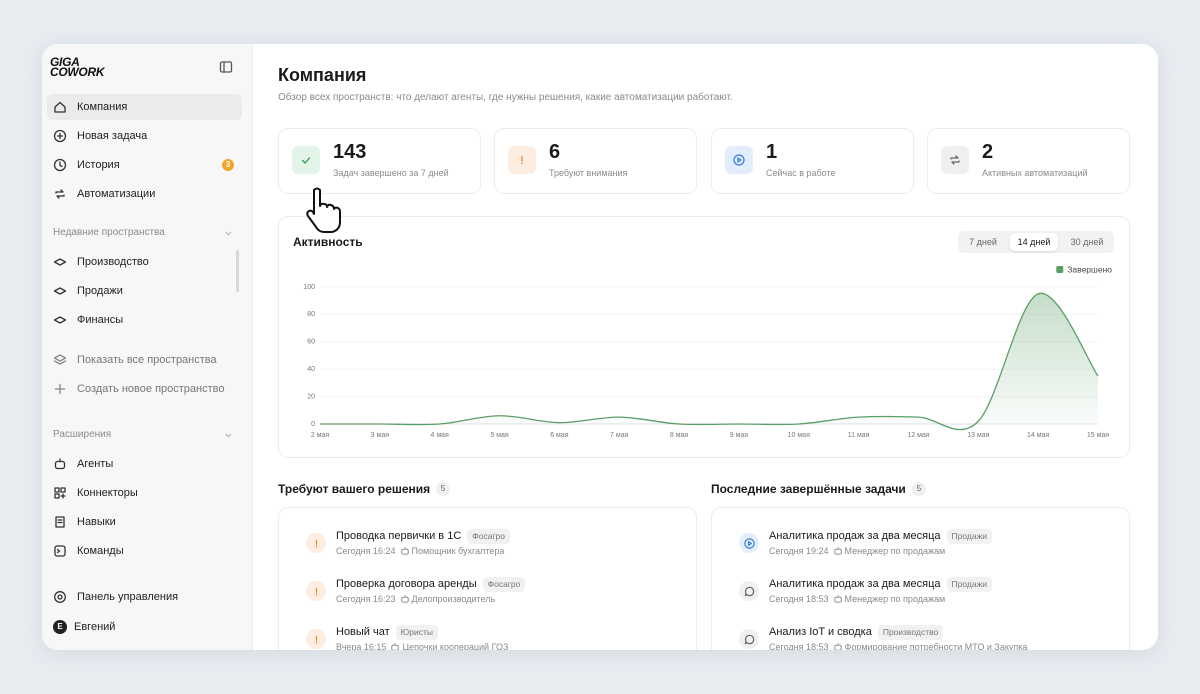 This screenshot has width=1200, height=694. I want to click on nav-item: Новая задача, so click(112, 136).